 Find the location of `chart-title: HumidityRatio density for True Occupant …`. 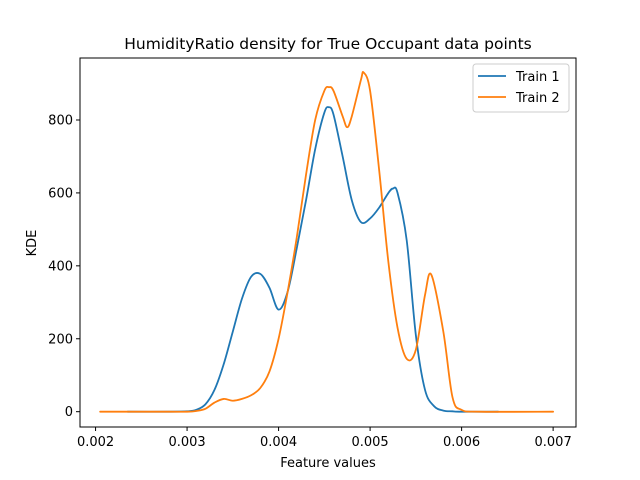

chart-title: HumidityRatio density for True Occupant … is located at coordinates (328, 44).